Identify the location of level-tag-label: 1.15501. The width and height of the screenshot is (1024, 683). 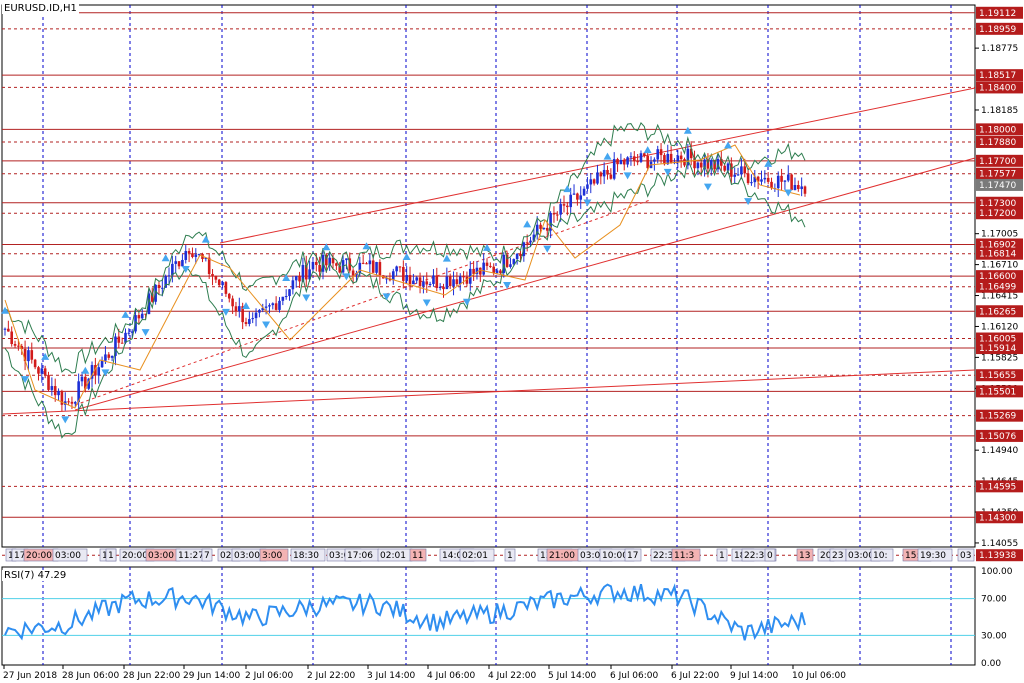
(997, 392).